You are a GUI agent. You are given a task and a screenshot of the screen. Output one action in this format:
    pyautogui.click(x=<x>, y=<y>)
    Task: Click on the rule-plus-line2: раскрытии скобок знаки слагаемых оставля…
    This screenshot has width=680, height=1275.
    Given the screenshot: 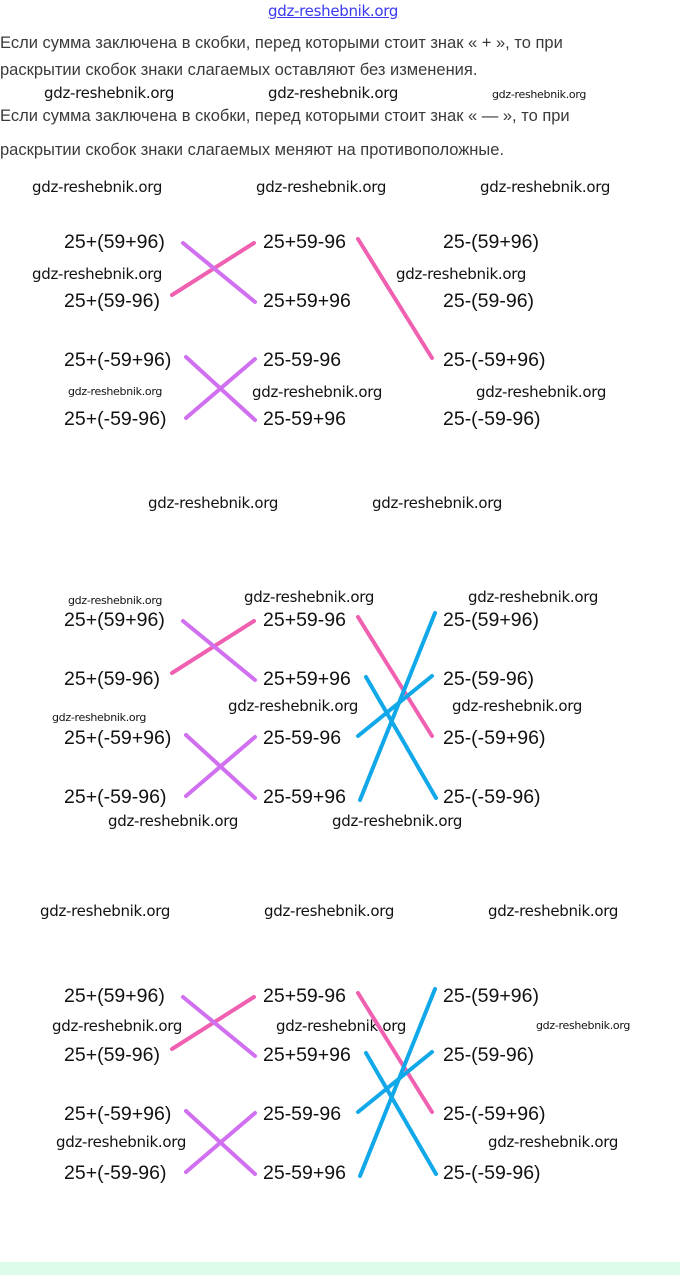 What is the action you would take?
    pyautogui.click(x=239, y=70)
    